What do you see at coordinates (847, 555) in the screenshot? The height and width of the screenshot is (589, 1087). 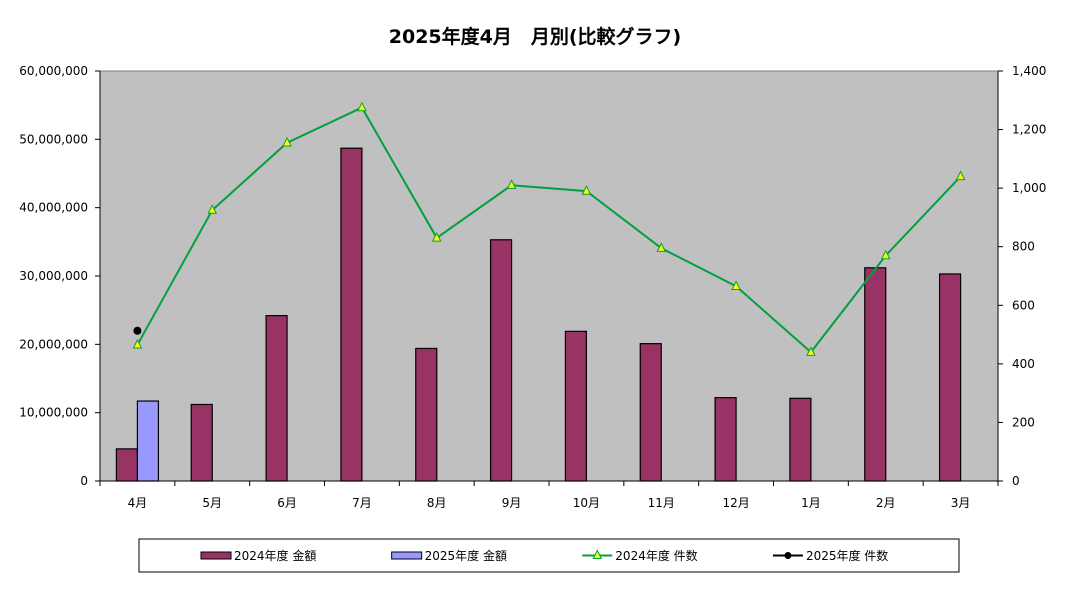 I see `legend-label: 2025年度 件数` at bounding box center [847, 555].